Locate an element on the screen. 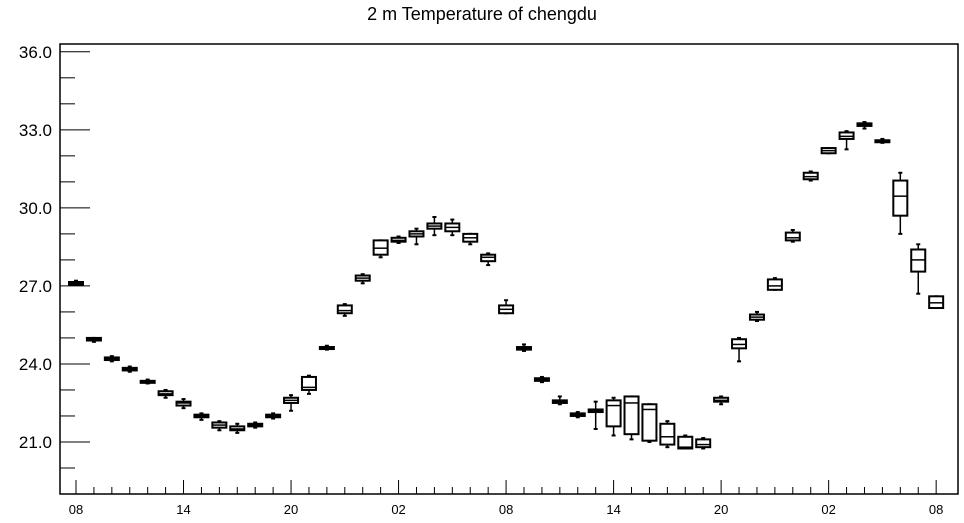 The width and height of the screenshot is (964, 523). x-axis: 08 14 20 02 08 14 20 02 08 is located at coordinates (506, 498).